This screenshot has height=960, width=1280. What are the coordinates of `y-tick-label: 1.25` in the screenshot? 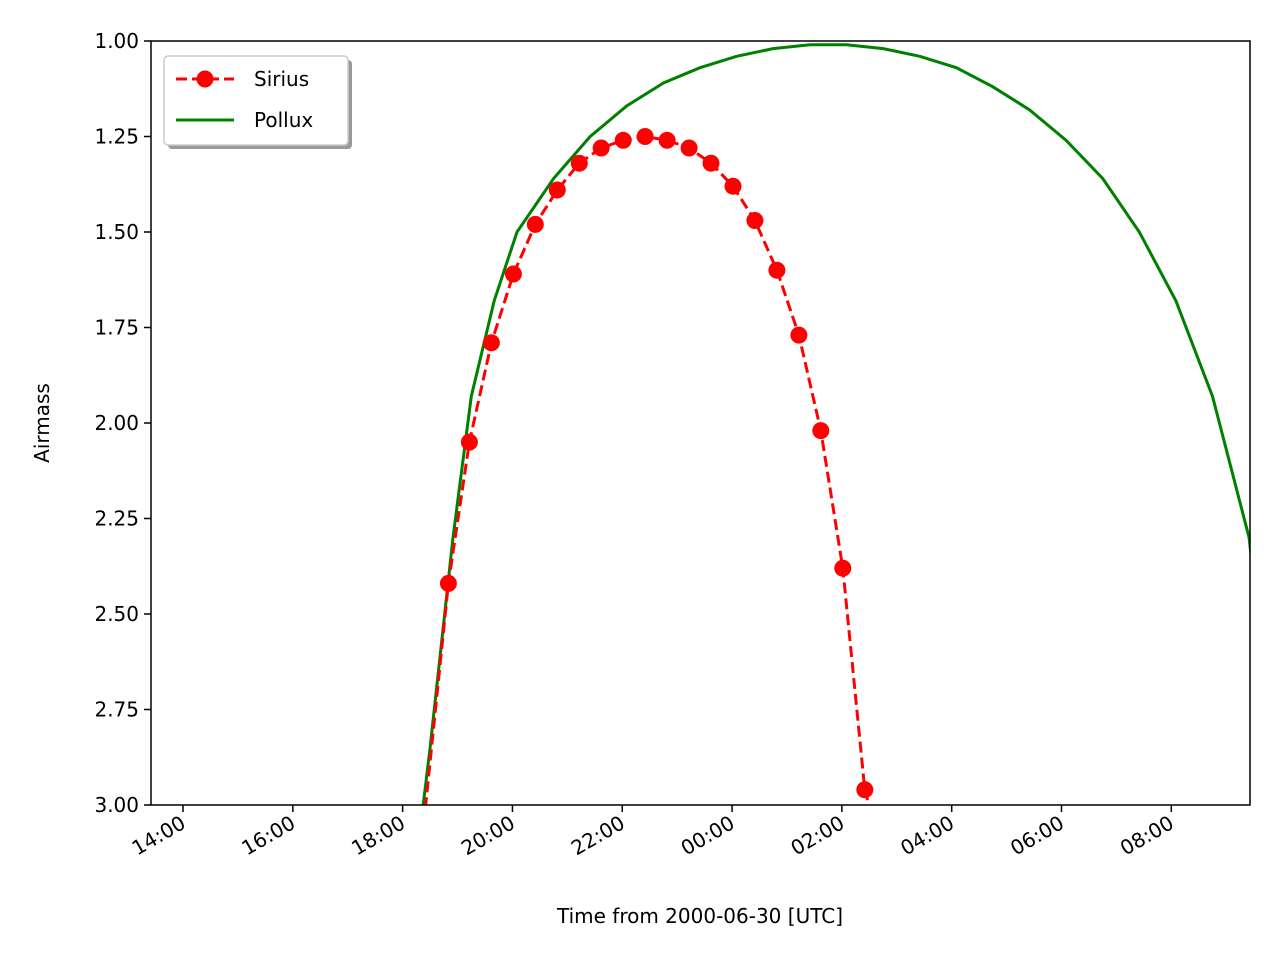 It's located at (116, 137).